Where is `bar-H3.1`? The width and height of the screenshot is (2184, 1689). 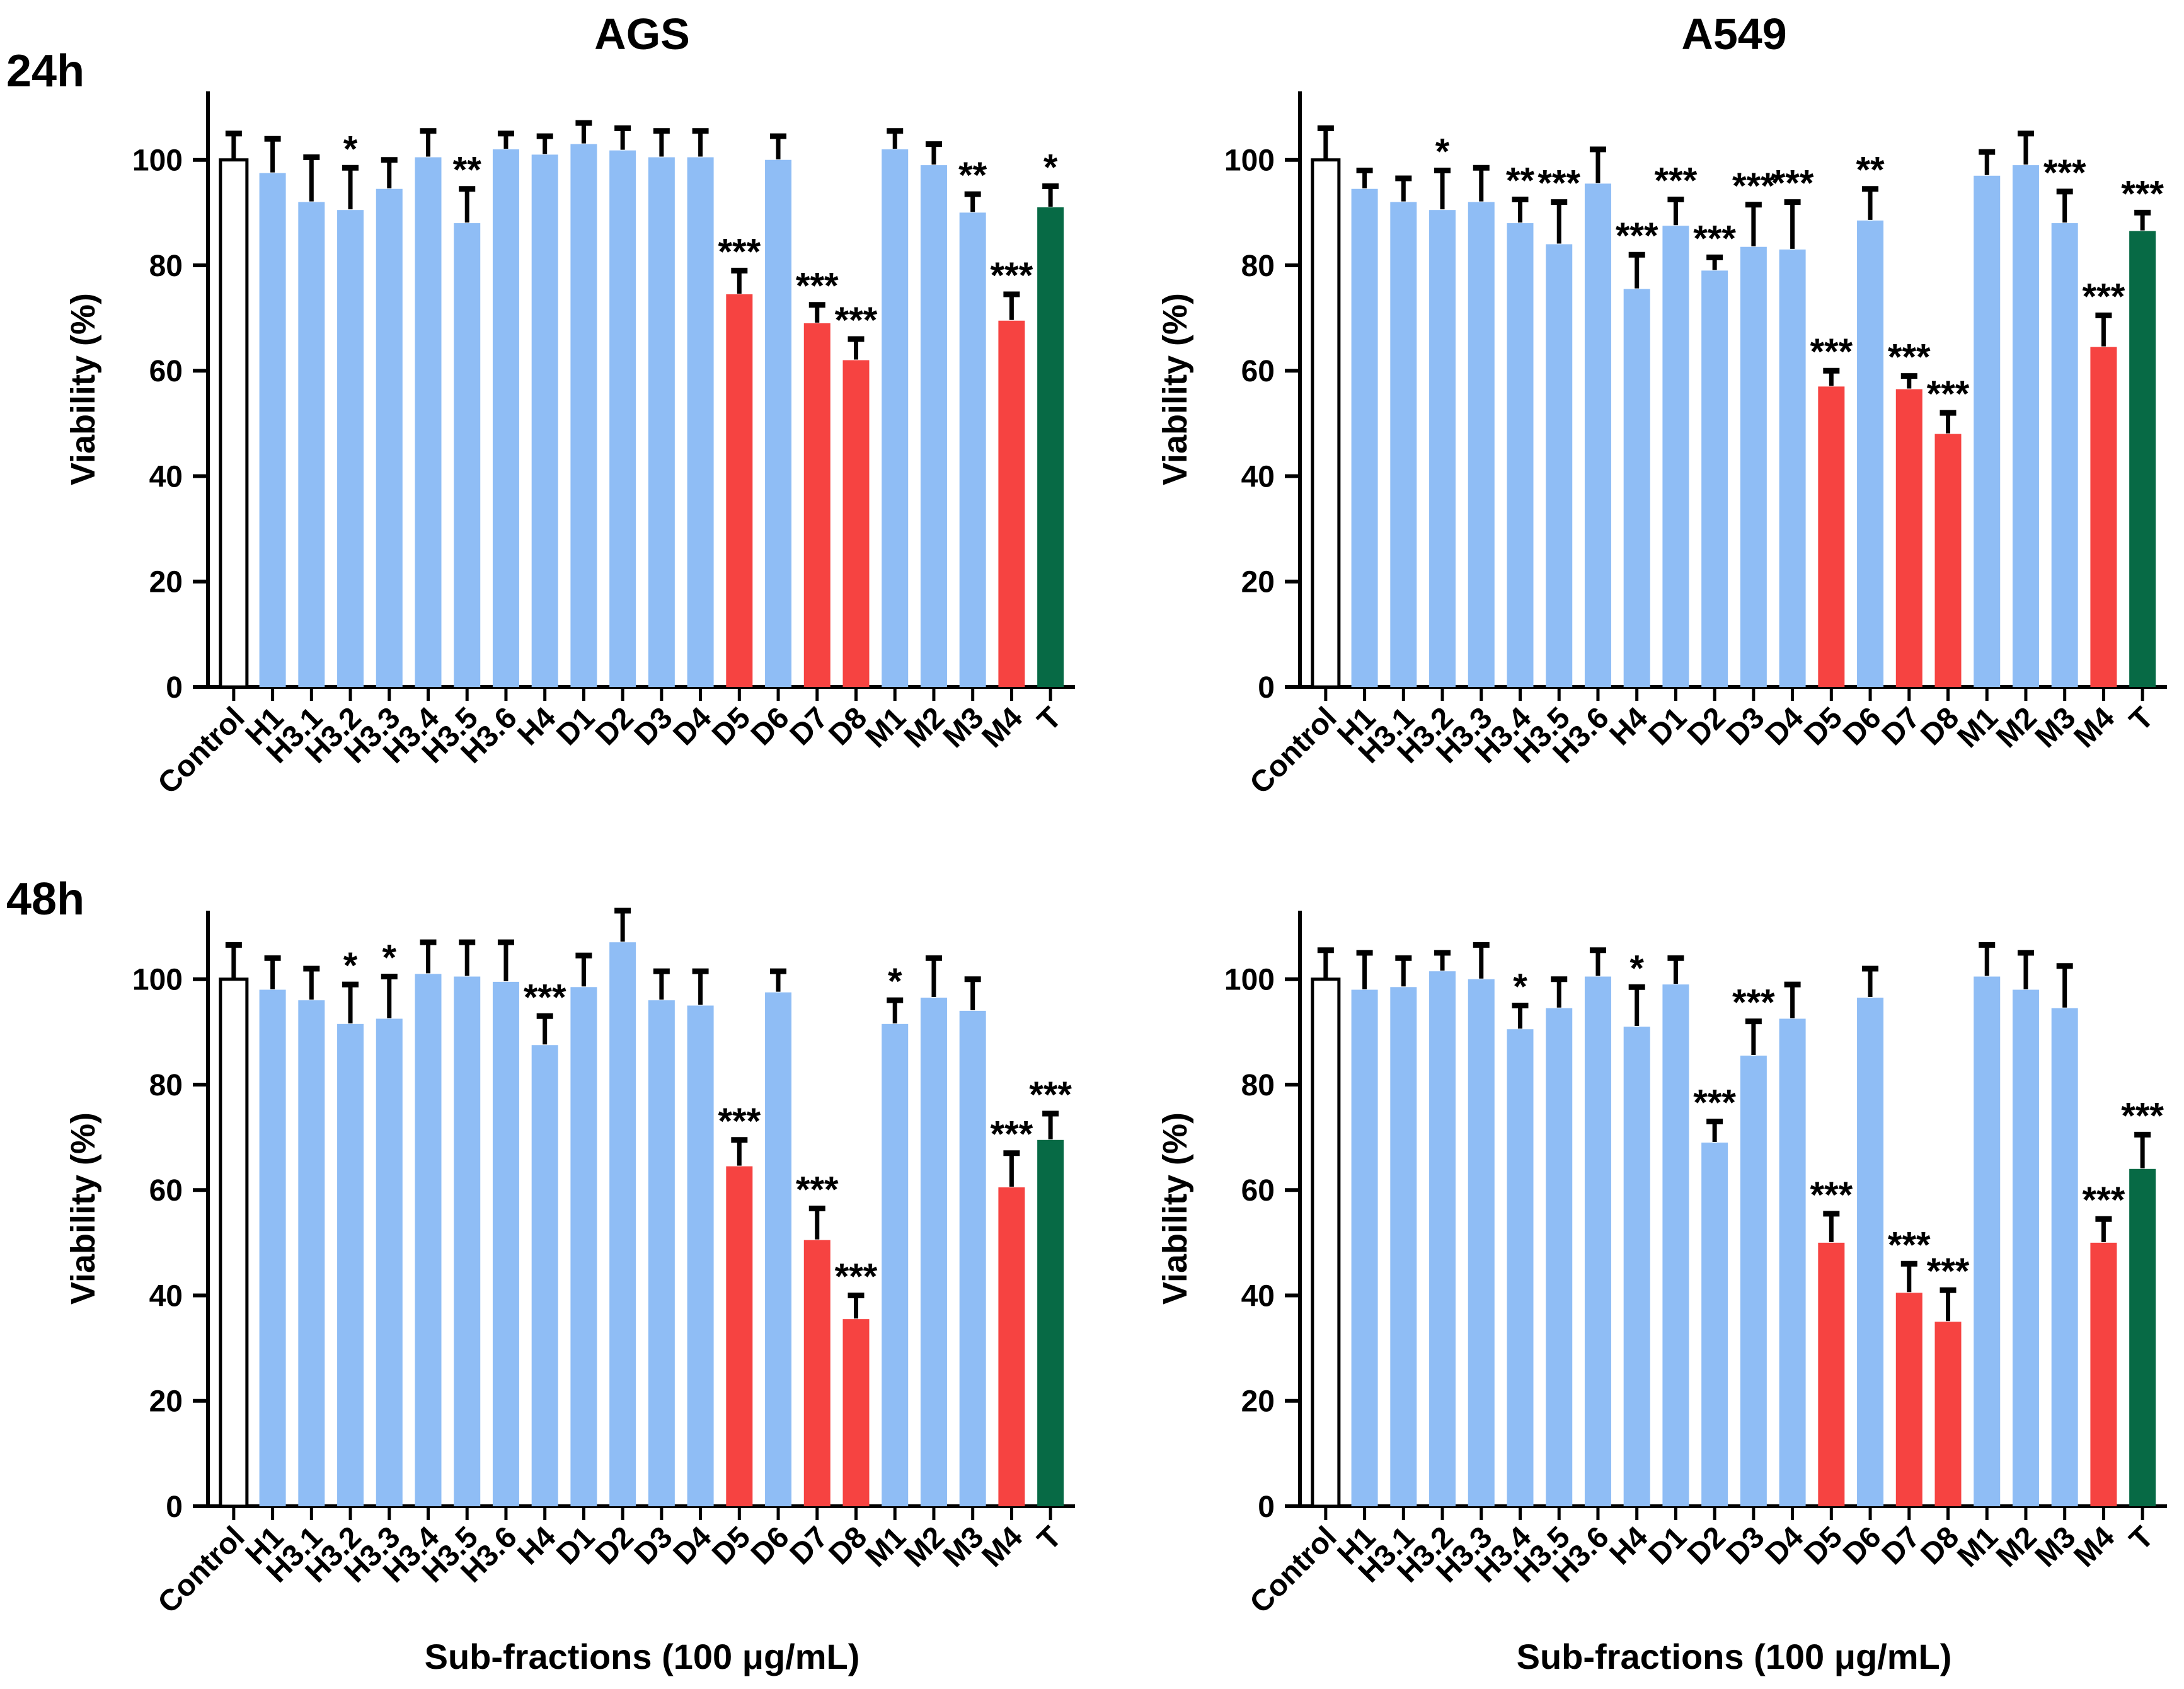 bar-H3.1 is located at coordinates (1403, 444).